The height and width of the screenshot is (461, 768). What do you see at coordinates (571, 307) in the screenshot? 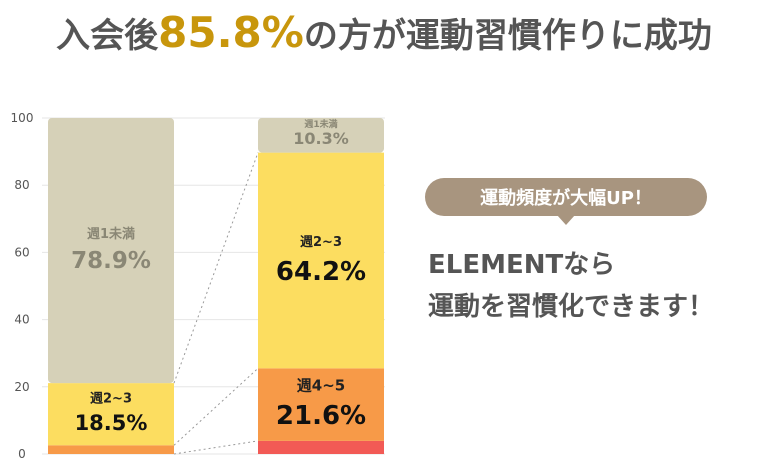
I see `message-line-2: 運動を習慣化できます！` at bounding box center [571, 307].